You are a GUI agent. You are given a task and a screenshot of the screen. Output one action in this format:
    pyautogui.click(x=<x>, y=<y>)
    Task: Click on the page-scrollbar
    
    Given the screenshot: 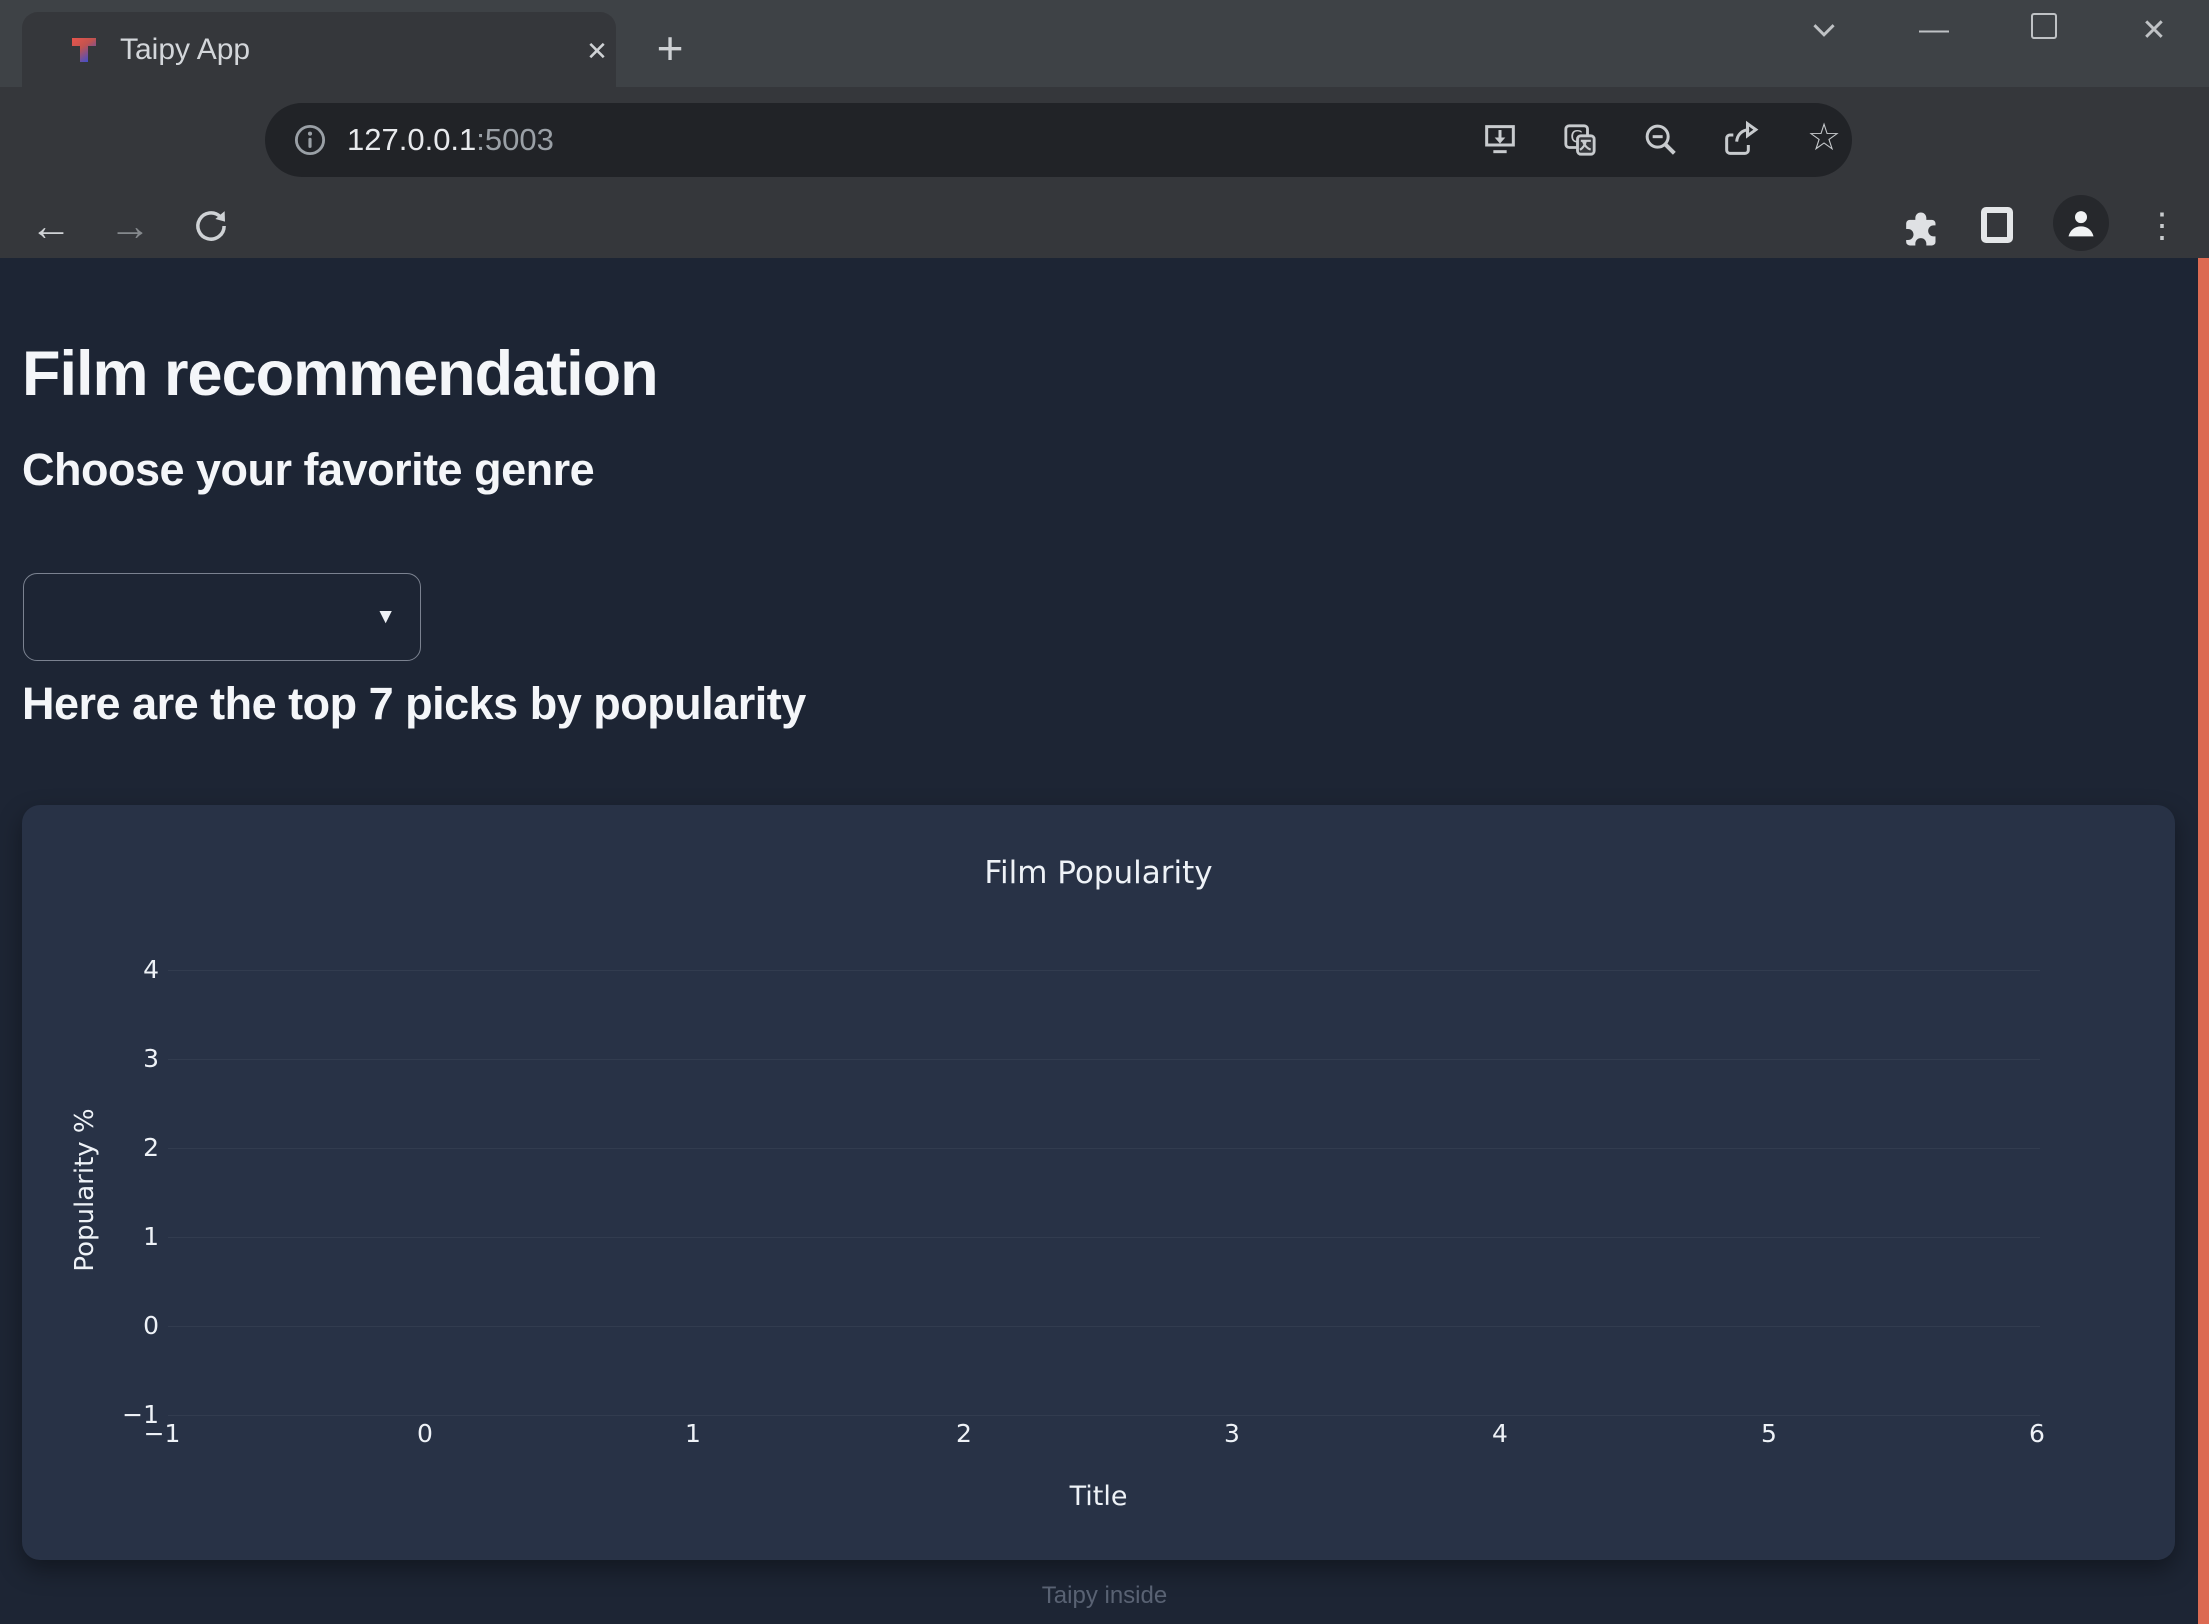 What is the action you would take?
    pyautogui.click(x=2203, y=941)
    